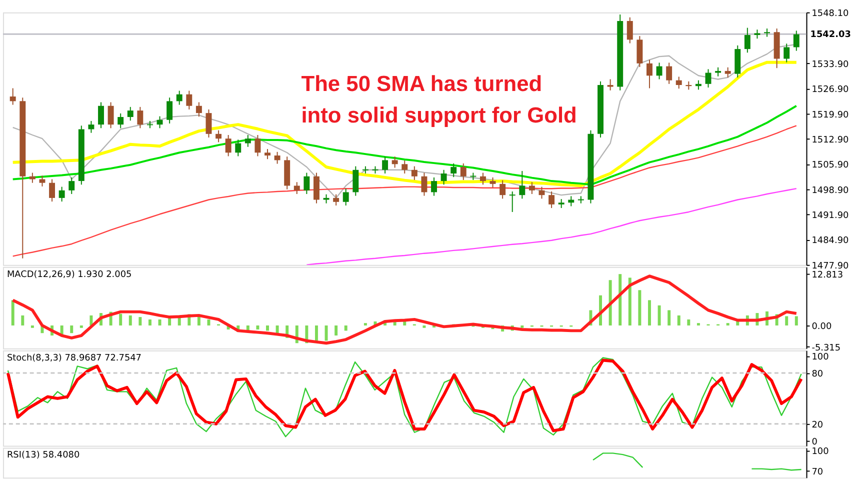  Describe the element at coordinates (74, 358) in the screenshot. I see `chart-title: Stoch(8,3,3) 78.9687 72.7547` at that location.